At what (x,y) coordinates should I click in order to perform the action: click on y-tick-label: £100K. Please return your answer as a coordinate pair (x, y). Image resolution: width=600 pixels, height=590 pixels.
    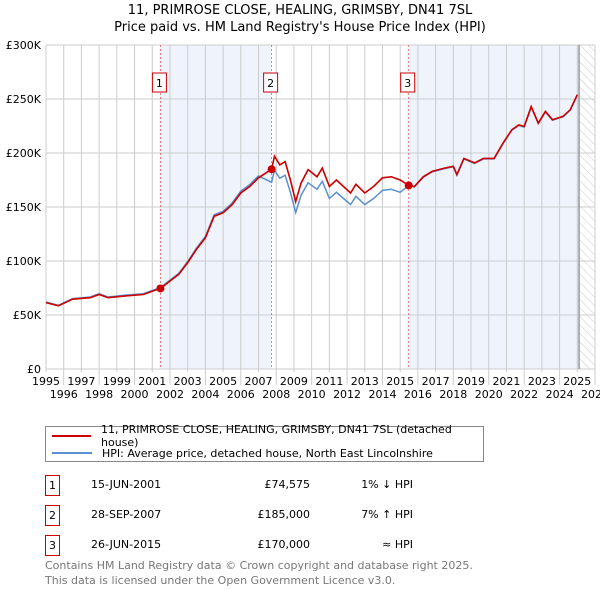
    Looking at the image, I should click on (24, 261).